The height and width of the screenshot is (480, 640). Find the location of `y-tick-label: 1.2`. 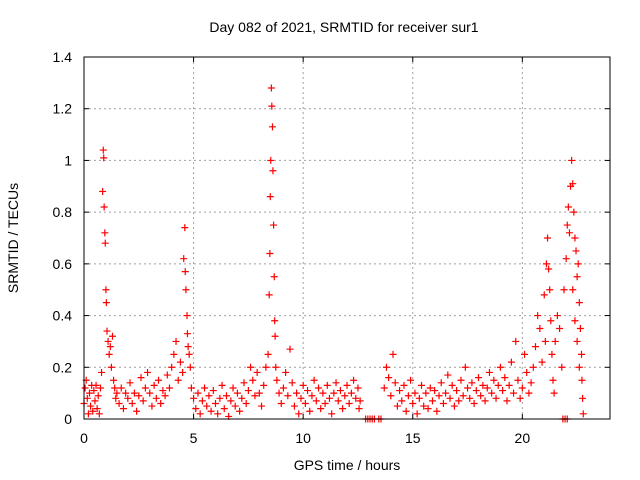

y-tick-label: 1.2 is located at coordinates (63, 109).